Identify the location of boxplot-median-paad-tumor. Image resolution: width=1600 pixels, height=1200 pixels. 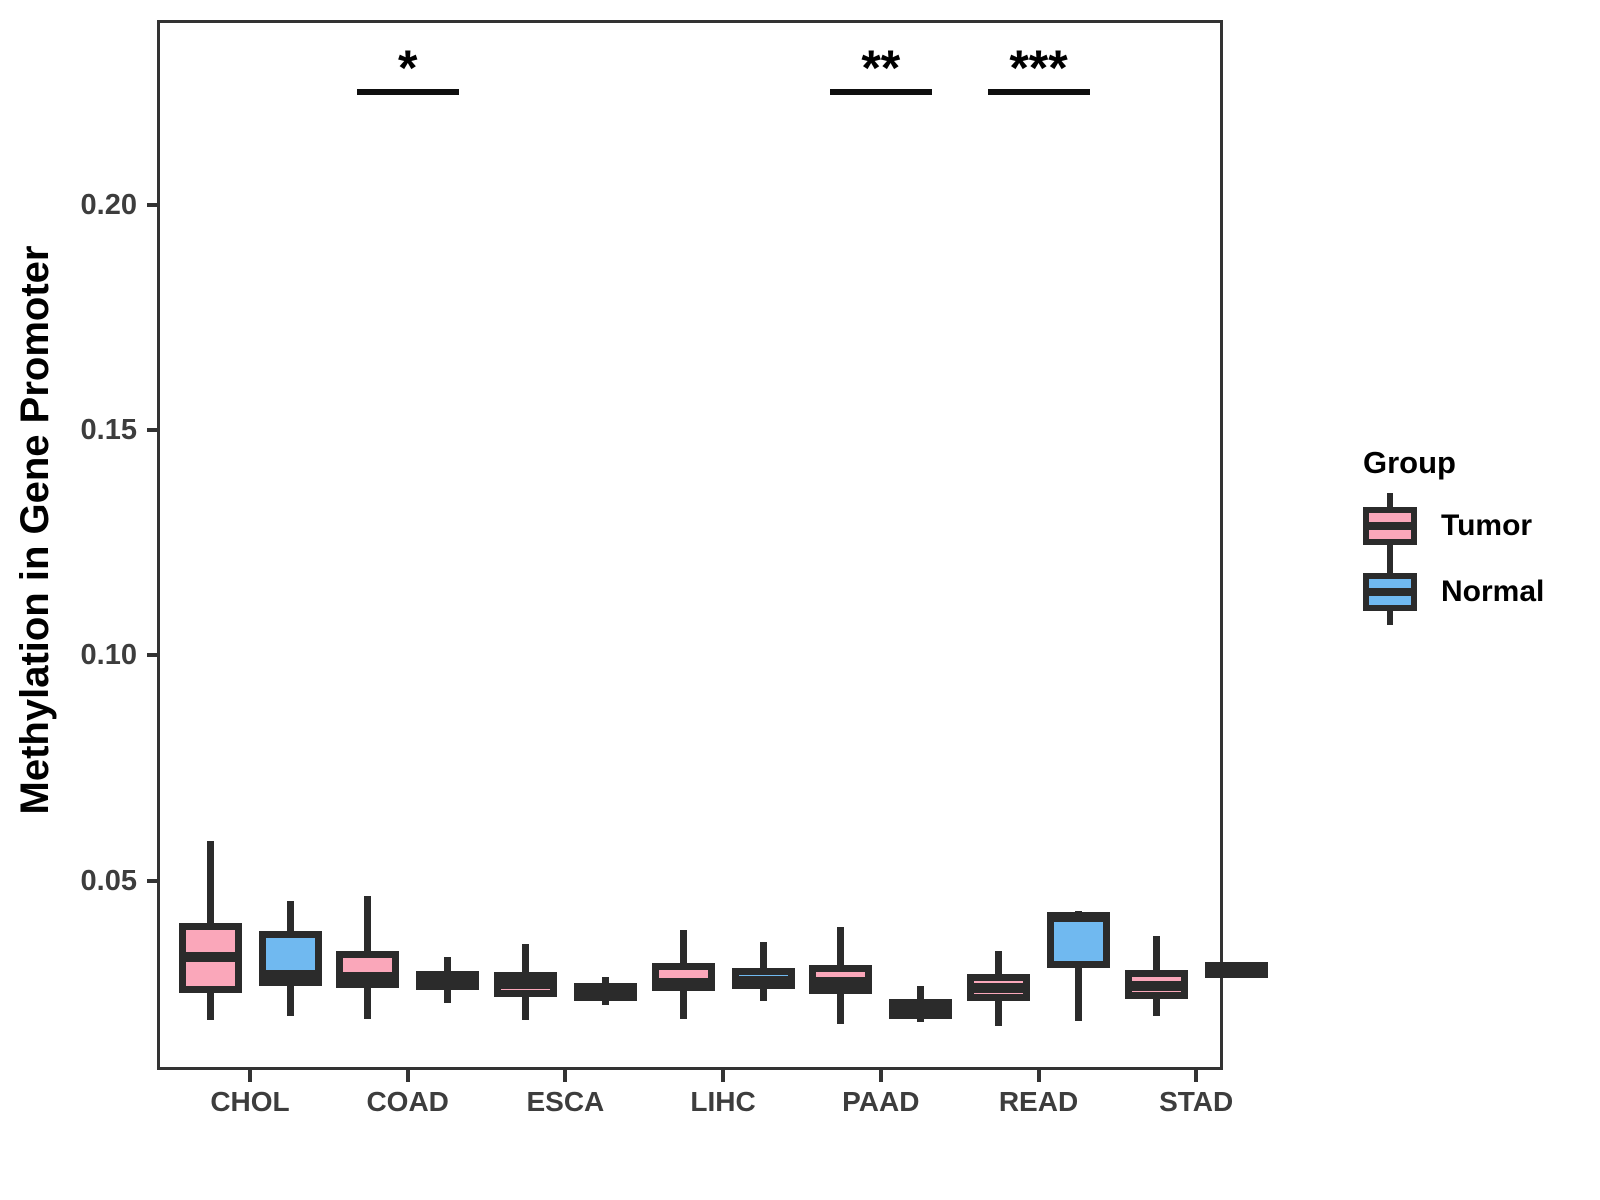
(841, 981).